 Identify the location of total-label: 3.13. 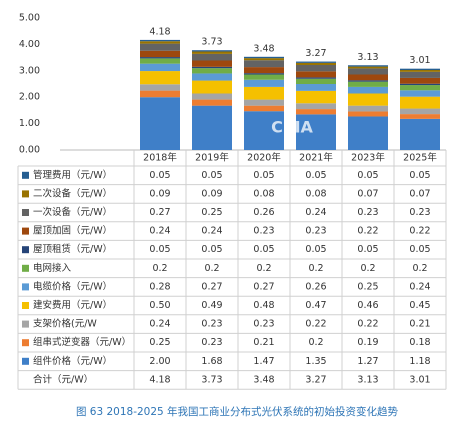
(367, 57).